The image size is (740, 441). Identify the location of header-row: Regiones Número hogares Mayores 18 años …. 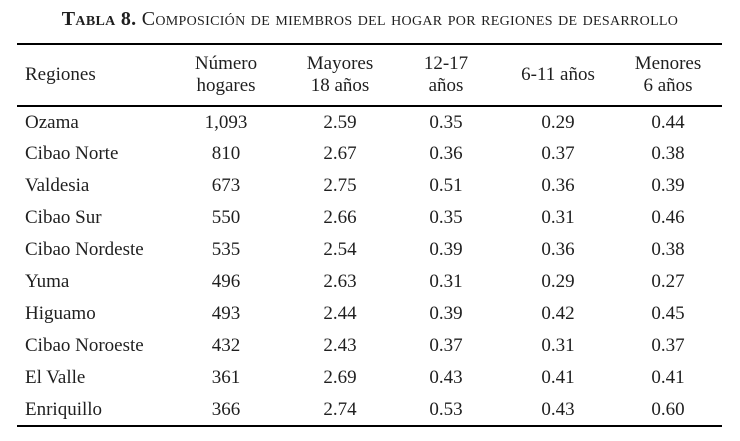
(369, 75).